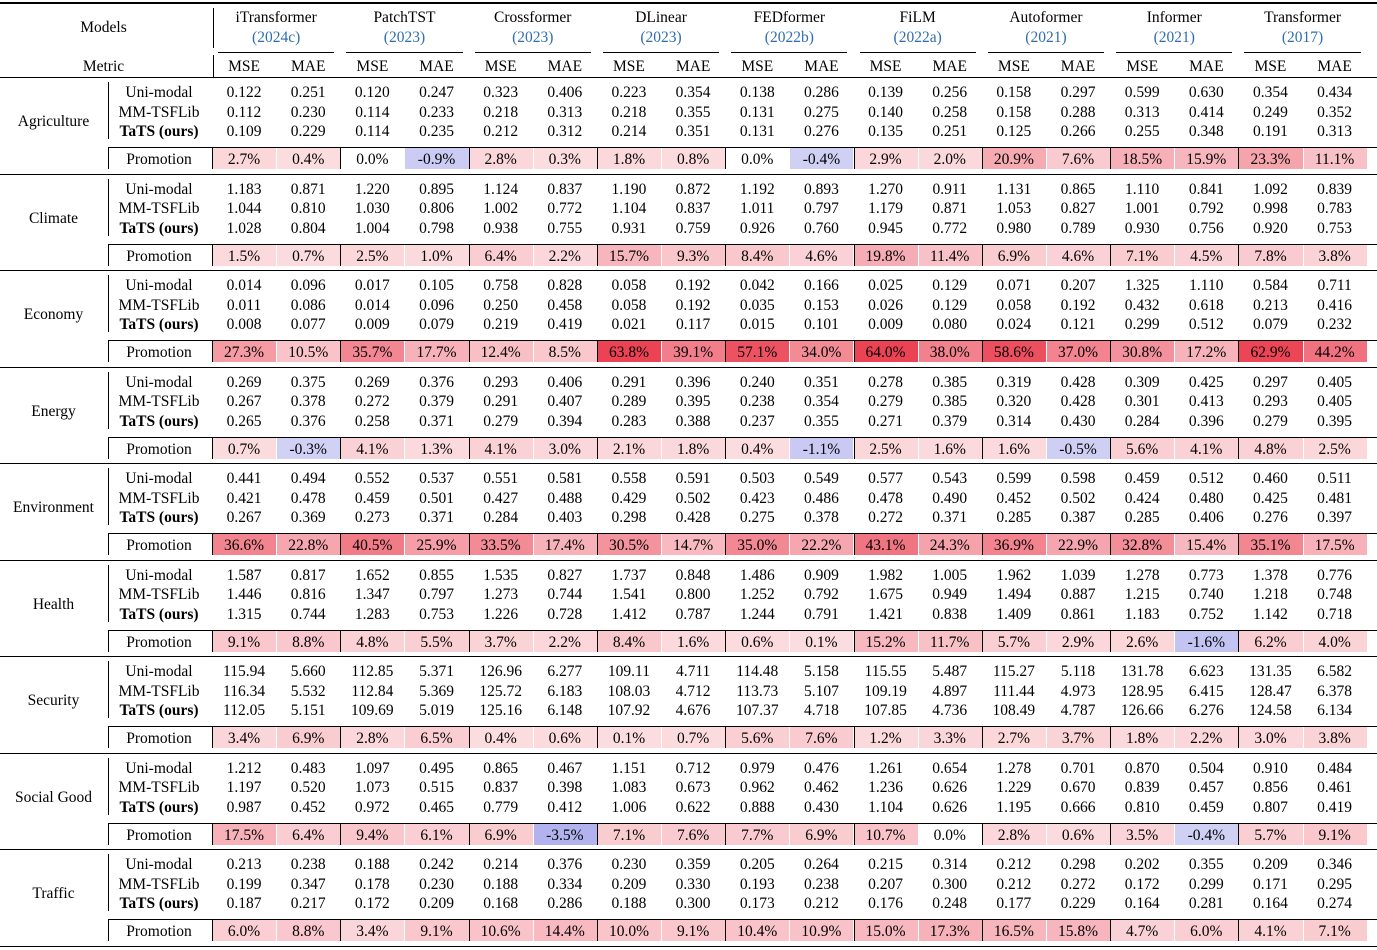 The image size is (1377, 950). What do you see at coordinates (757, 575) in the screenshot?
I see `value-cell: 1.486` at bounding box center [757, 575].